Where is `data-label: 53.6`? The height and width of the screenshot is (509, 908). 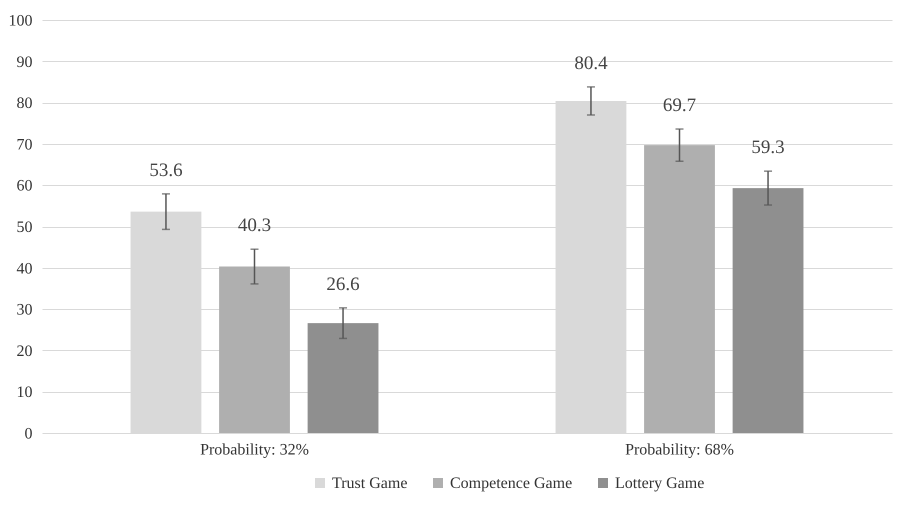
data-label: 53.6 is located at coordinates (166, 170).